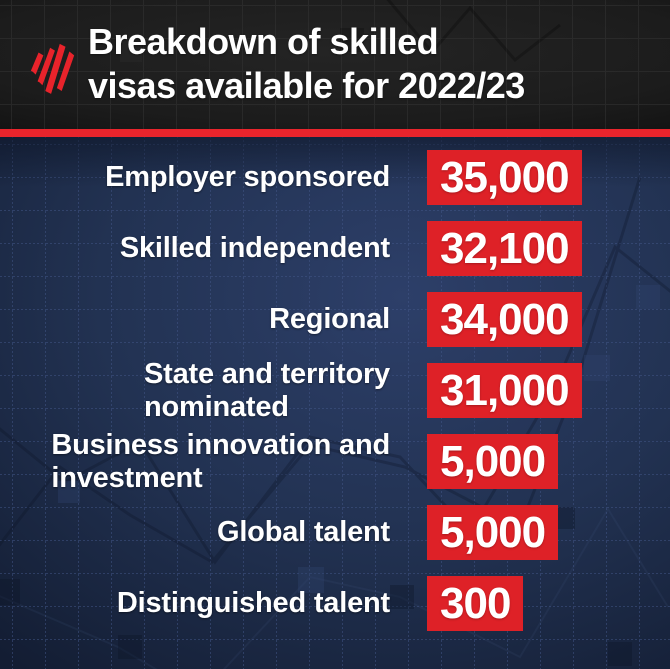 Image resolution: width=670 pixels, height=669 pixels. Describe the element at coordinates (213, 532) in the screenshot. I see `label-cell: Global talent` at that location.